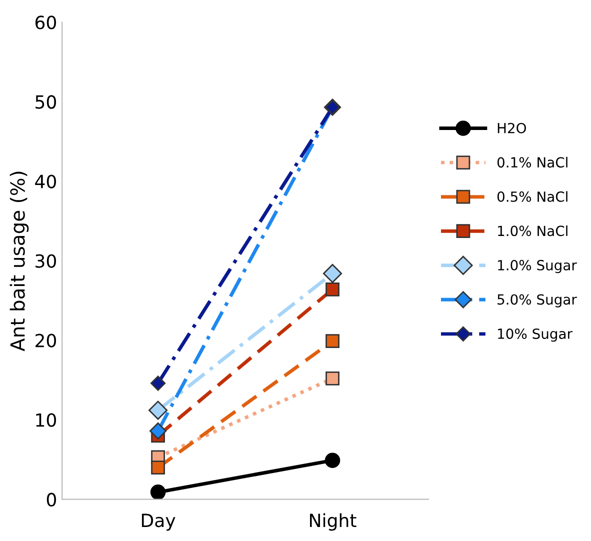 Image resolution: width=591 pixels, height=541 pixels. Describe the element at coordinates (46, 102) in the screenshot. I see `y-tick-label: 50` at that location.